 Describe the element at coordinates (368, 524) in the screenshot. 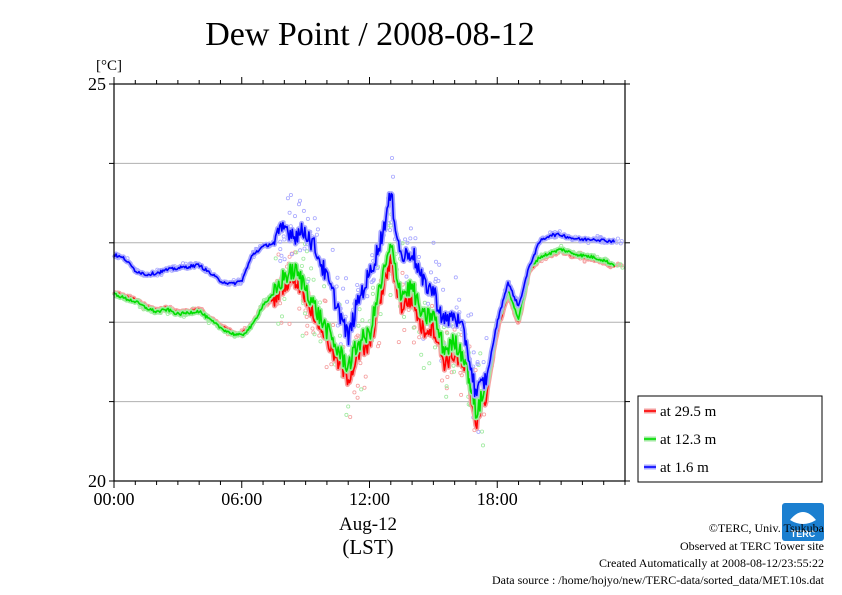

I see `x-axis-label: Aug-12` at that location.